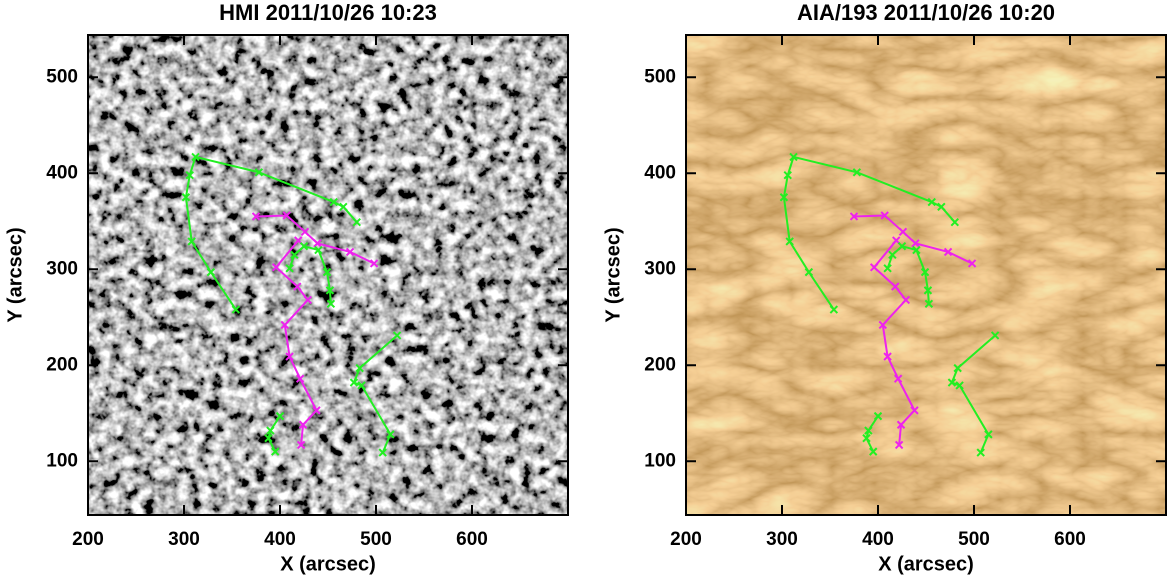 Image resolution: width=1168 pixels, height=578 pixels. Describe the element at coordinates (328, 12) in the screenshot. I see `chart-title: HMI 2011/10/26 10:23` at that location.